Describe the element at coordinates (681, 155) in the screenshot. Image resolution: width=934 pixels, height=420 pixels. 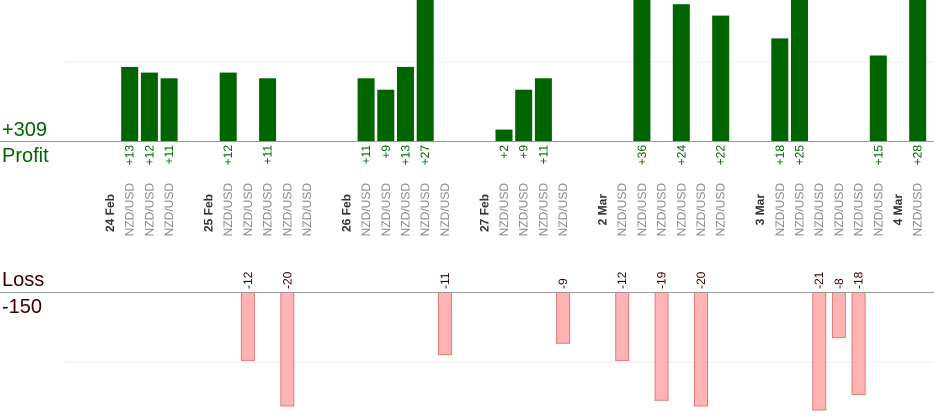
I see `profit-value-label: +24` at that location.